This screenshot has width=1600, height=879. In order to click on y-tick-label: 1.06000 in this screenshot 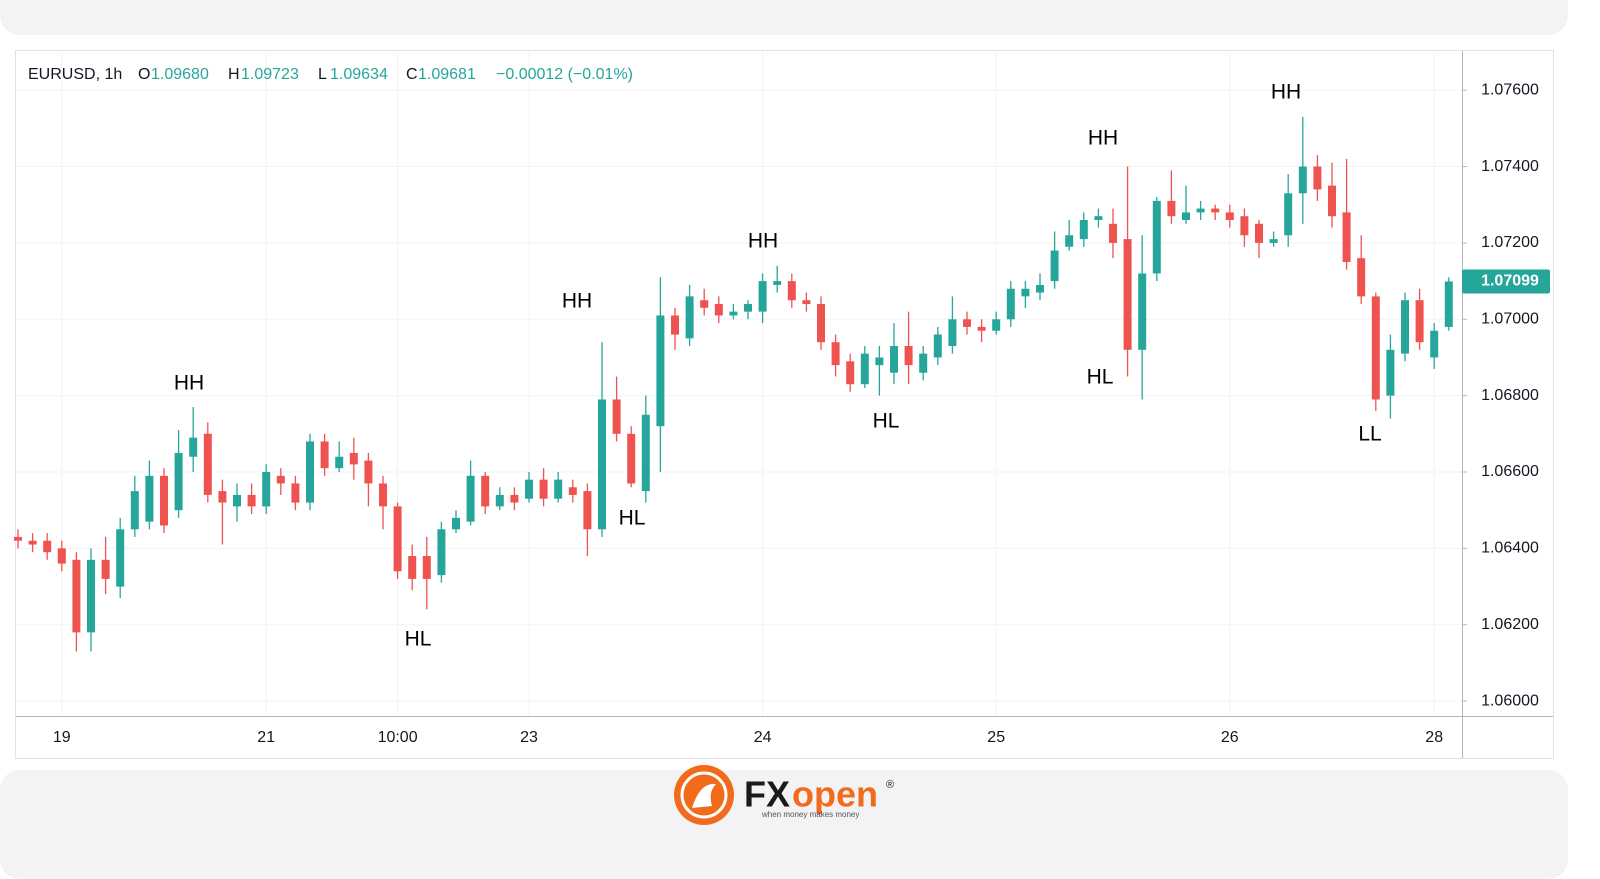, I will do `click(1510, 700)`.